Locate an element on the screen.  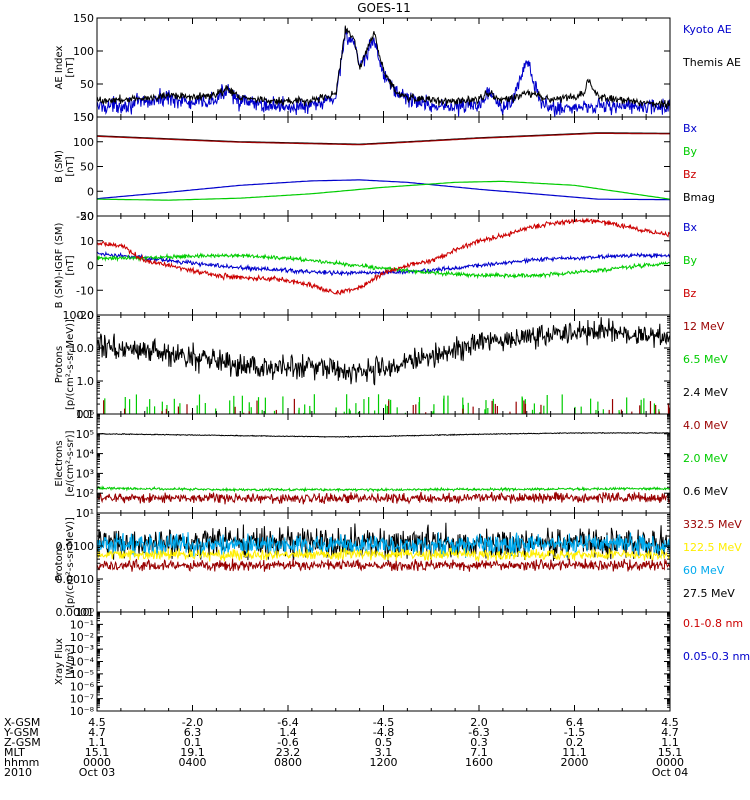
legend-label: 6.5 MeV is located at coordinates (705, 359).